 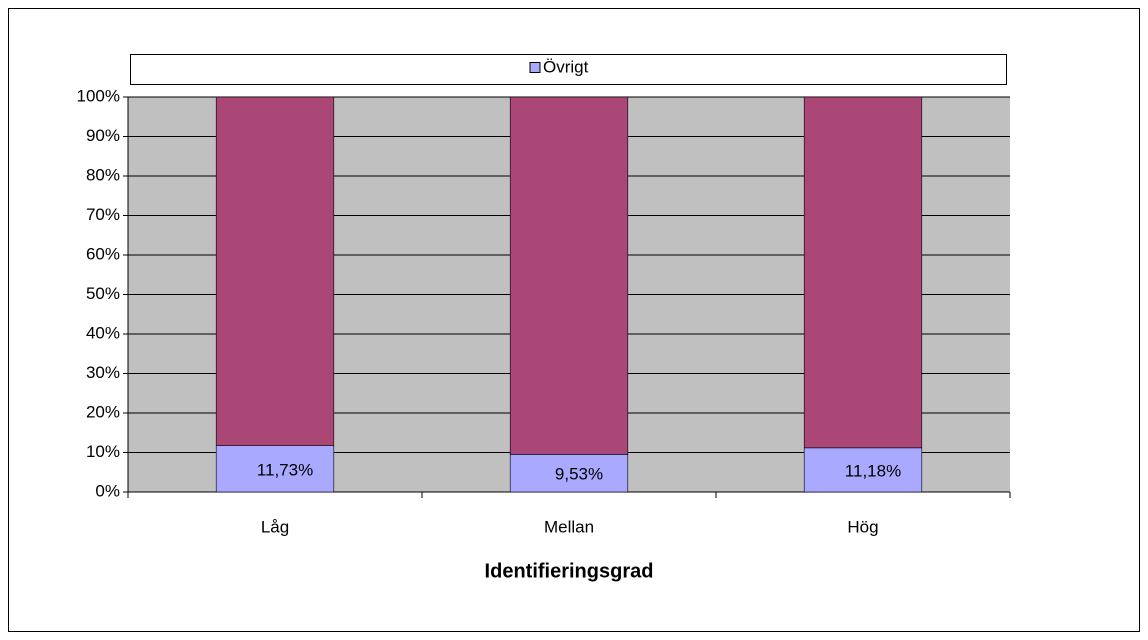 I want to click on x-axis-title: Identifieringsgrad, so click(x=569, y=571).